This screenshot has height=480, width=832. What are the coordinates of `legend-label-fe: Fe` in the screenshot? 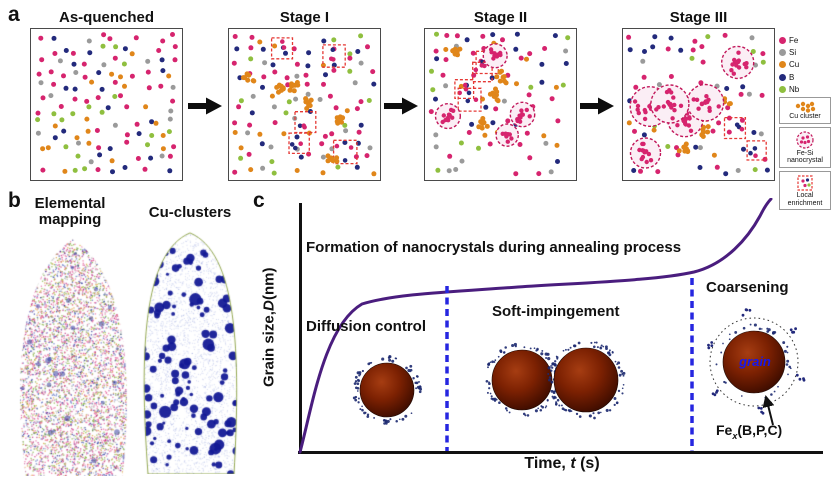 It's located at (794, 40).